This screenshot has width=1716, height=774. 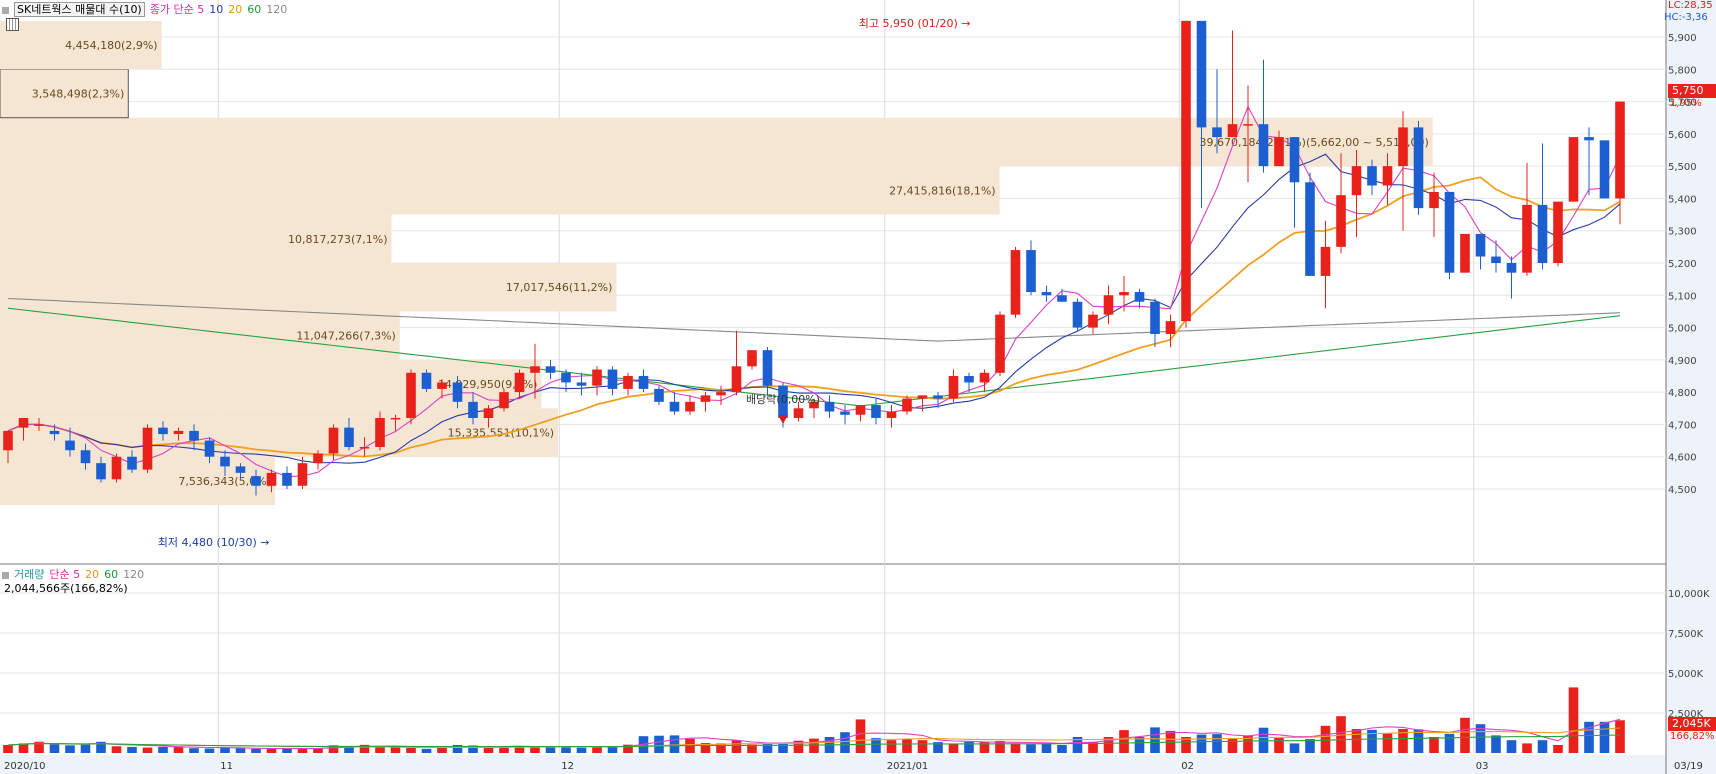 What do you see at coordinates (29, 574) in the screenshot?
I see `volume-title: 거래량` at bounding box center [29, 574].